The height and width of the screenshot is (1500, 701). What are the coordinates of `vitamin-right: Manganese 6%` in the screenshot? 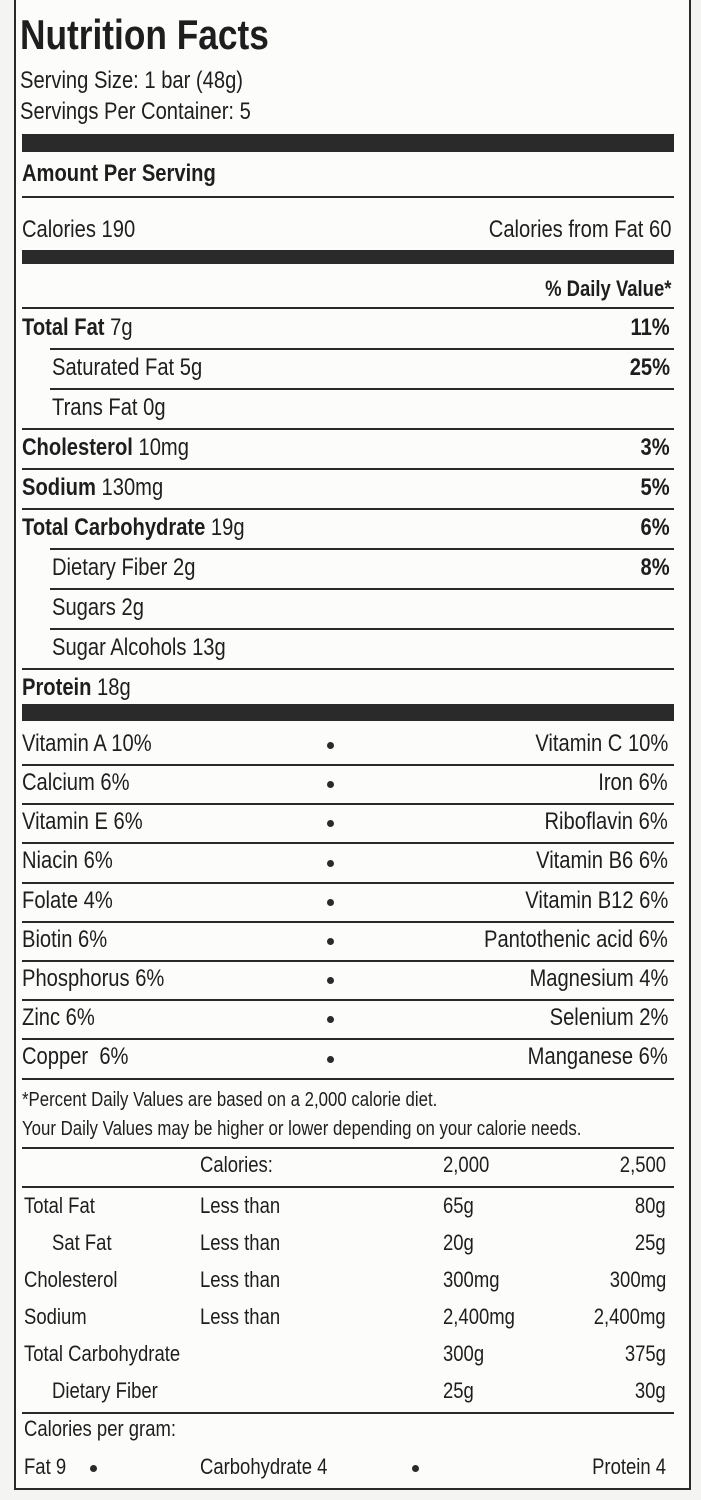 It's located at (597, 1057).